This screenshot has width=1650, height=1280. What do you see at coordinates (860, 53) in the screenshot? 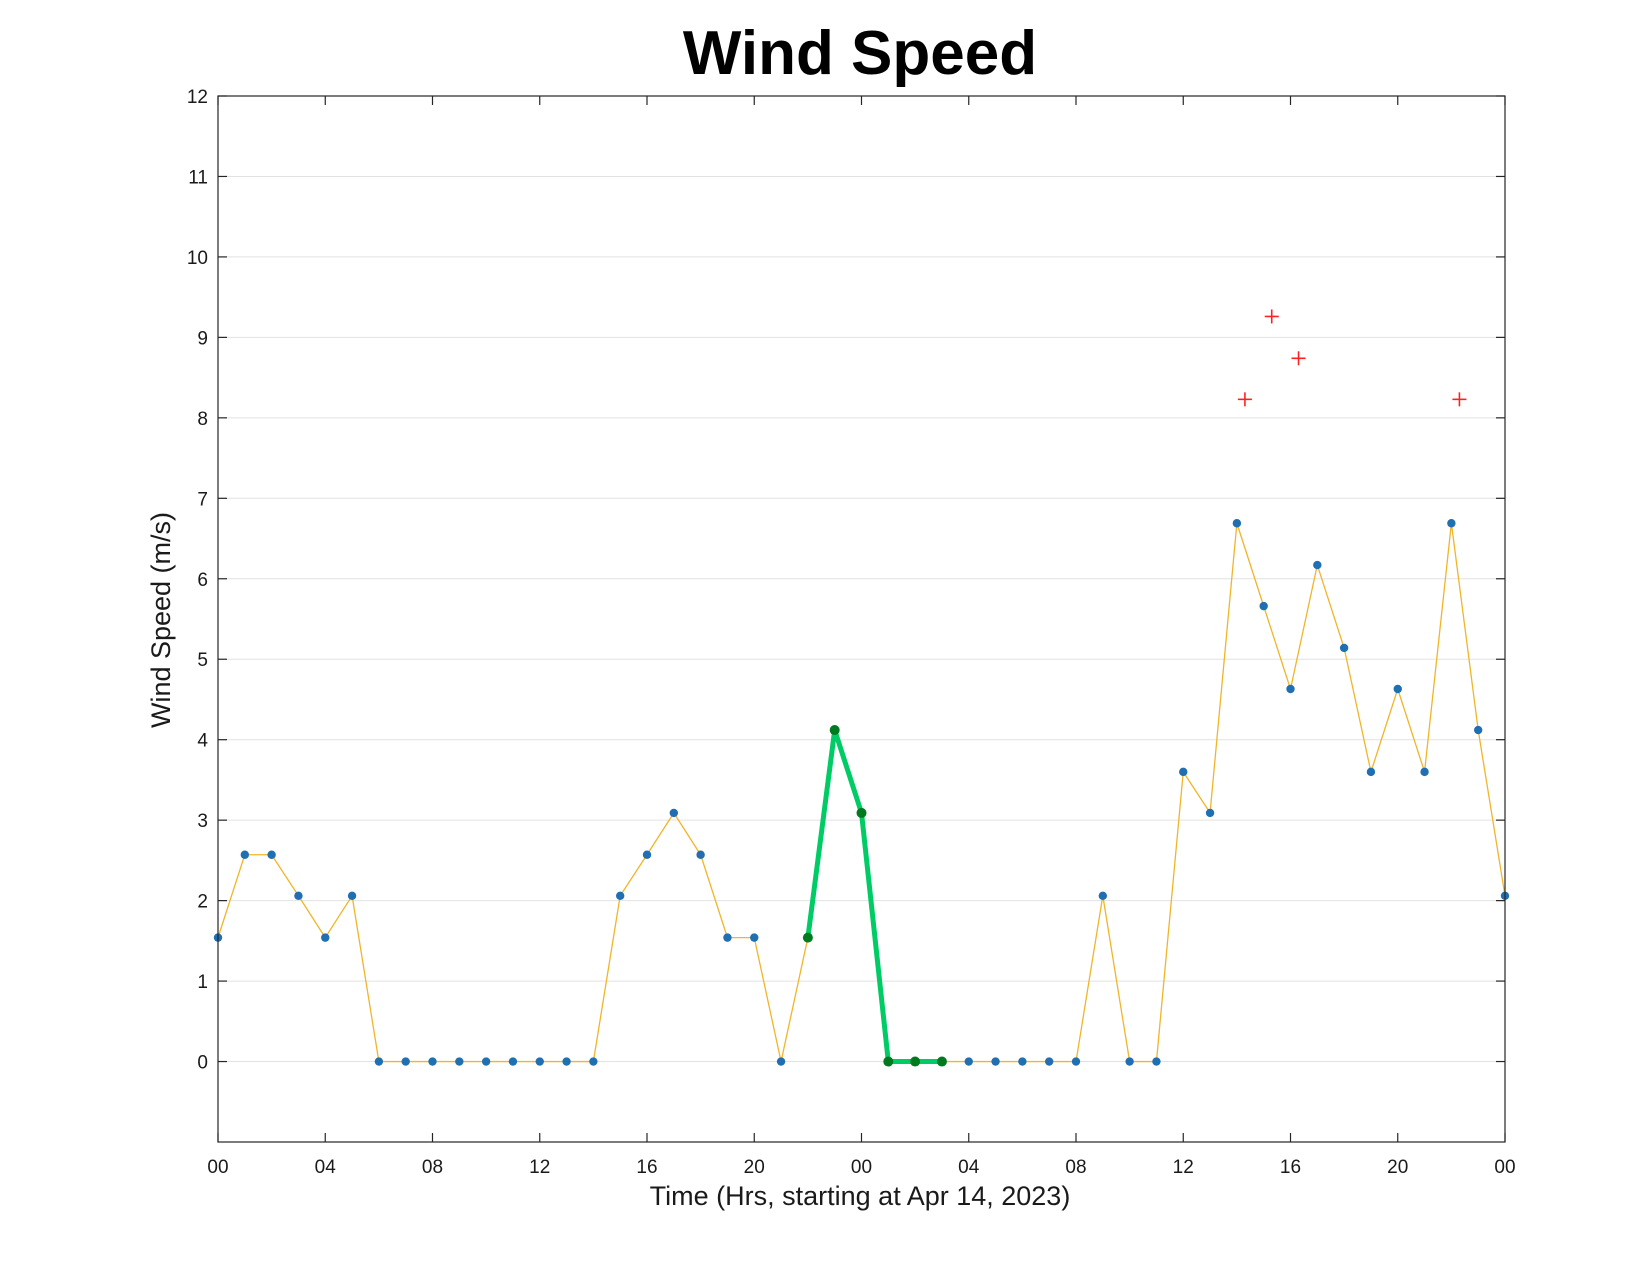
I see `chart-title: Wind Speed` at bounding box center [860, 53].